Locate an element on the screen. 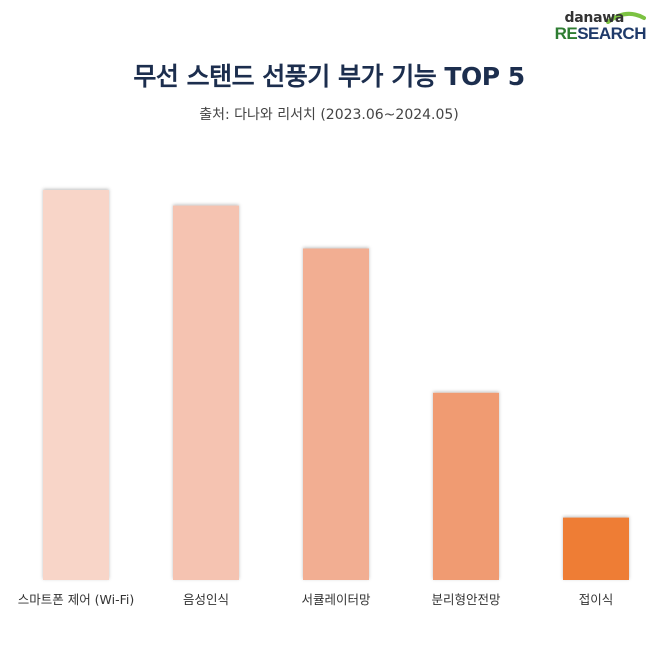  logo-swoosh-icon is located at coordinates (626, 17).